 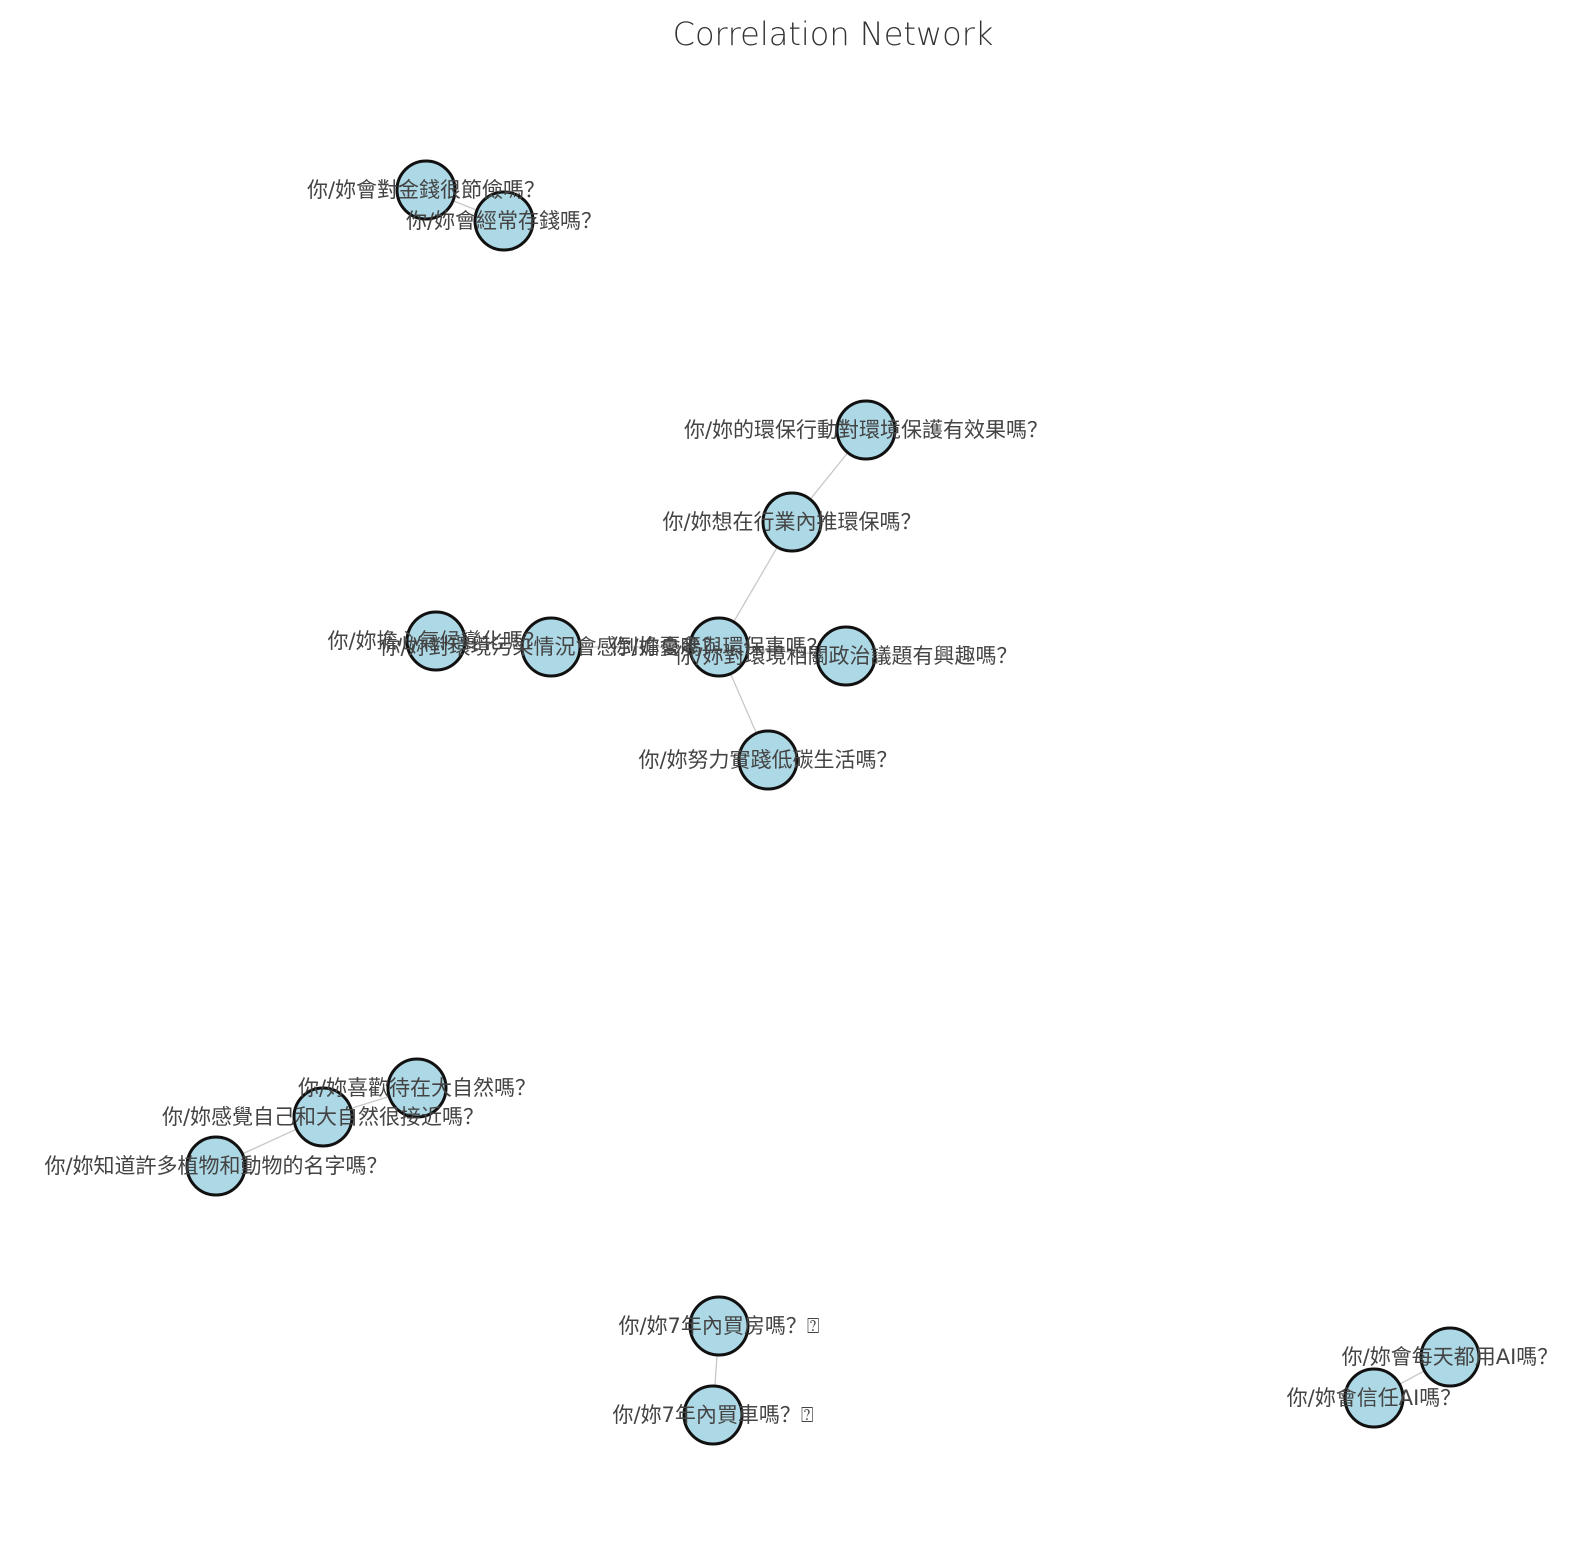 I want to click on node-circle-n13, so click(x=719, y=1326).